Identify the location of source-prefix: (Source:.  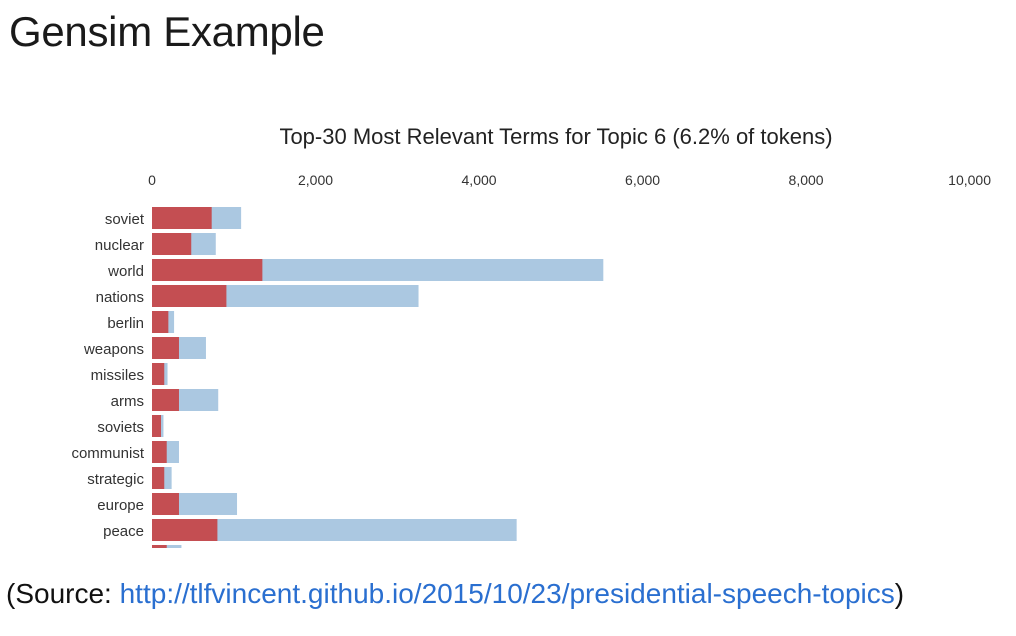
(63, 593).